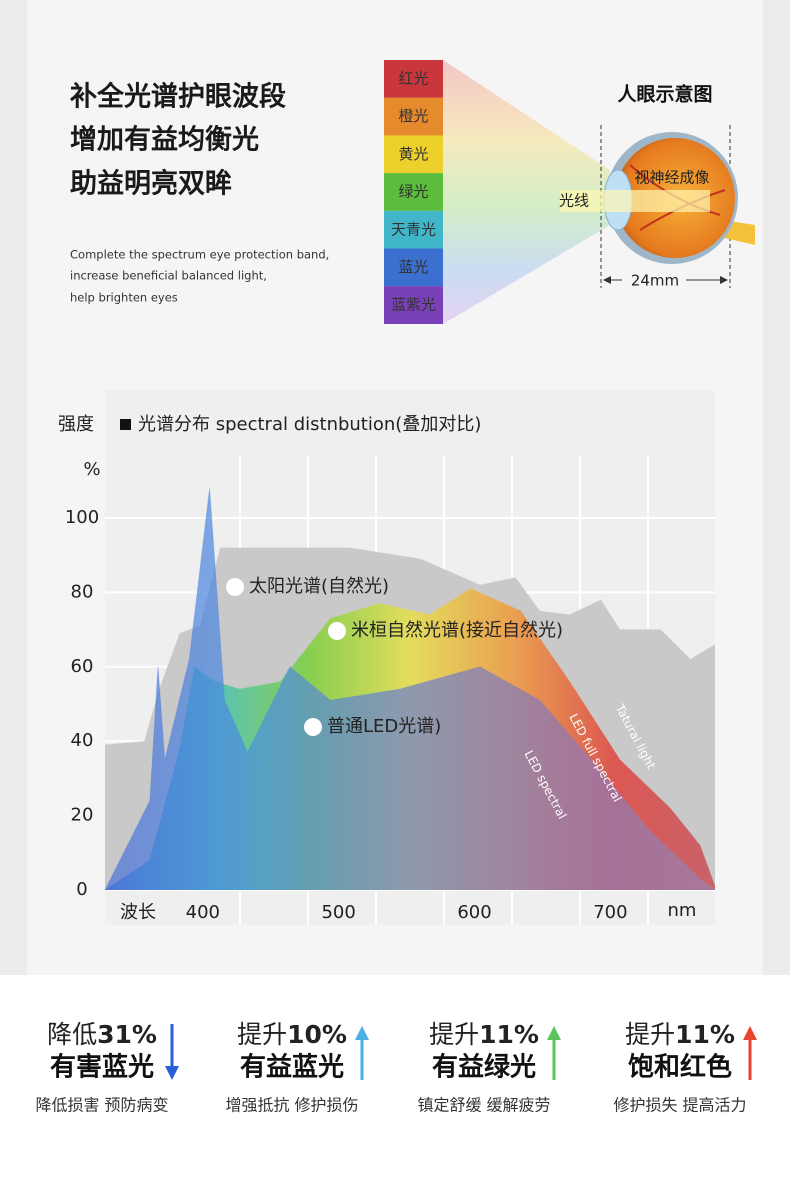  I want to click on feature-headline: 降低31%, so click(102, 1034).